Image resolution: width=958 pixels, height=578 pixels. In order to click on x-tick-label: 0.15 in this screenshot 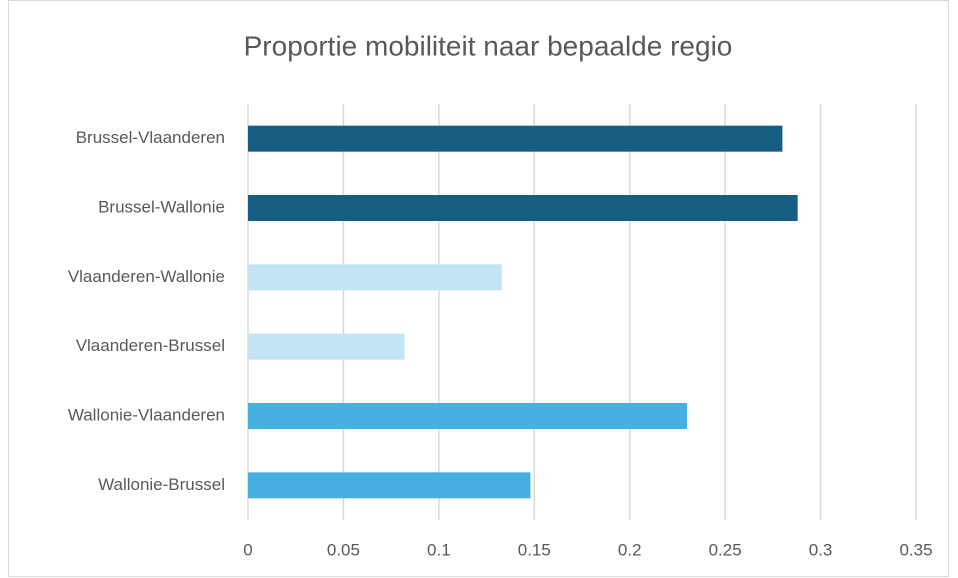, I will do `click(534, 549)`.